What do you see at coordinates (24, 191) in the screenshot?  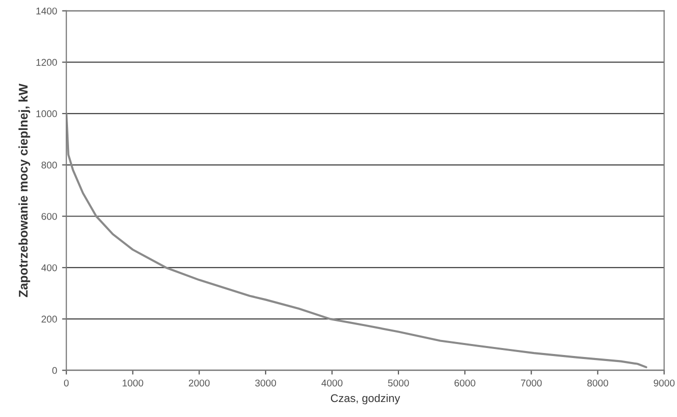 I see `y-axis-title: Zapotrzebowanie mocy cieplnej, kW` at bounding box center [24, 191].